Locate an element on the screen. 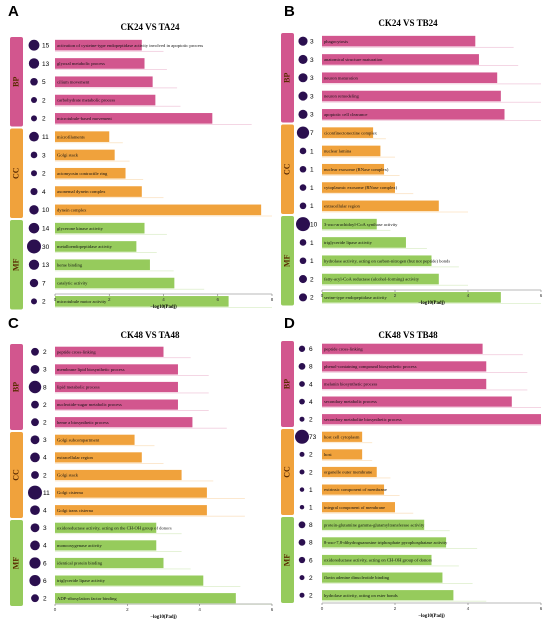 The height and width of the screenshot is (625, 550). term-label: triglyceride lipase activity is located at coordinates (348, 242).